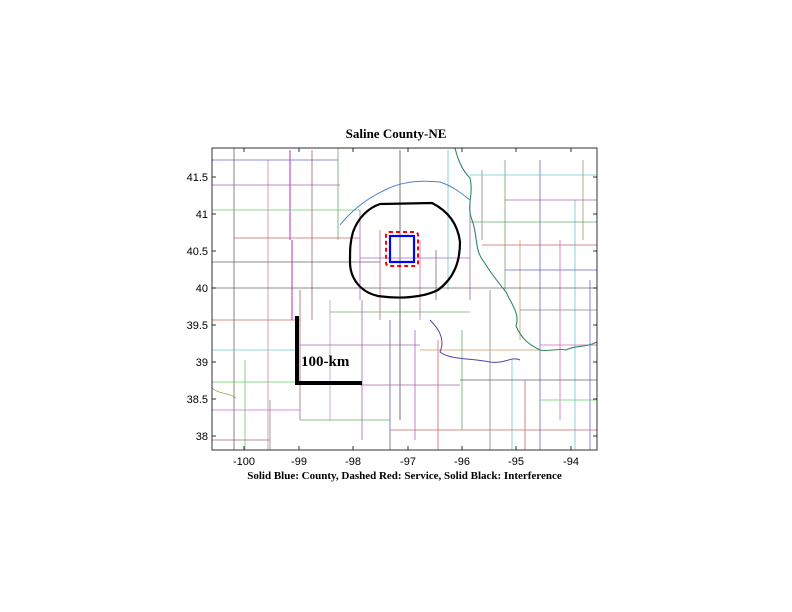  What do you see at coordinates (202, 215) in the screenshot?
I see `y-tick-label: 41` at bounding box center [202, 215].